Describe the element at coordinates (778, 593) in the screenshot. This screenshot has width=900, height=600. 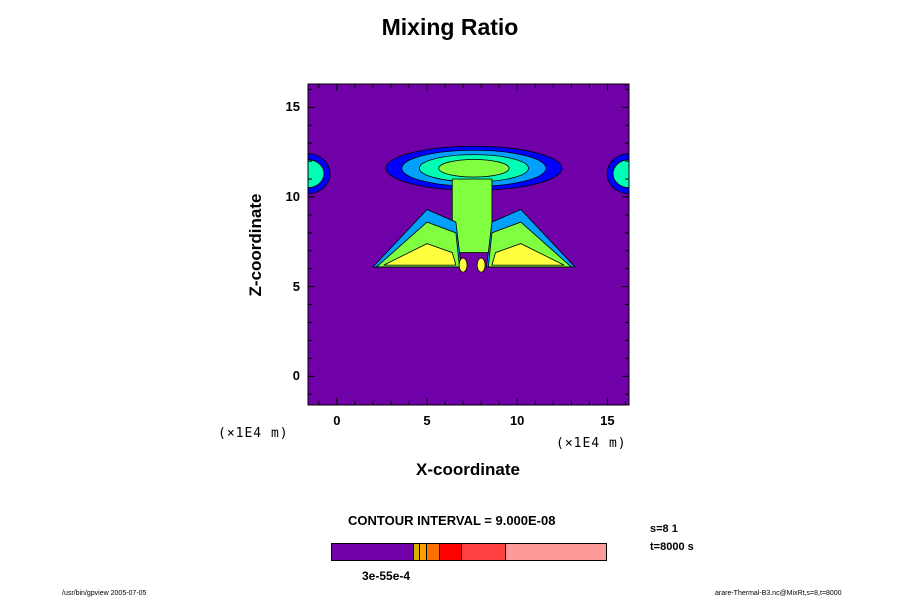
I see `footer-right: arare-Thermal-B3.nc@MixRt,s=8,t=8000` at that location.